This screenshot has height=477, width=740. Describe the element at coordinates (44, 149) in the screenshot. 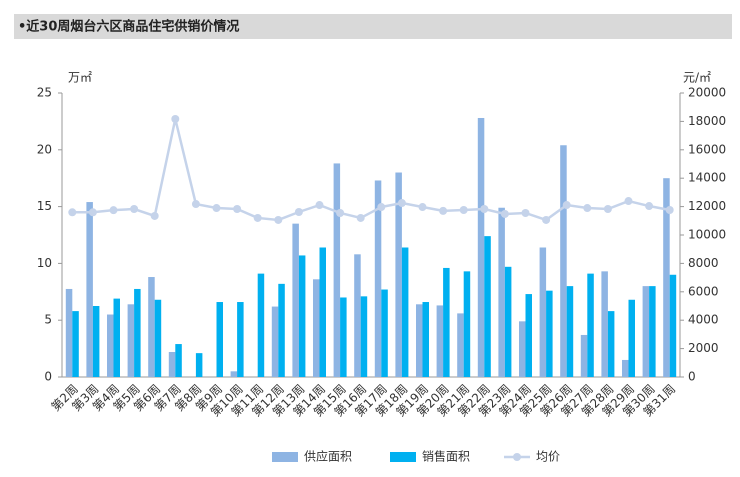

I see `y-tick-label: 20` at that location.